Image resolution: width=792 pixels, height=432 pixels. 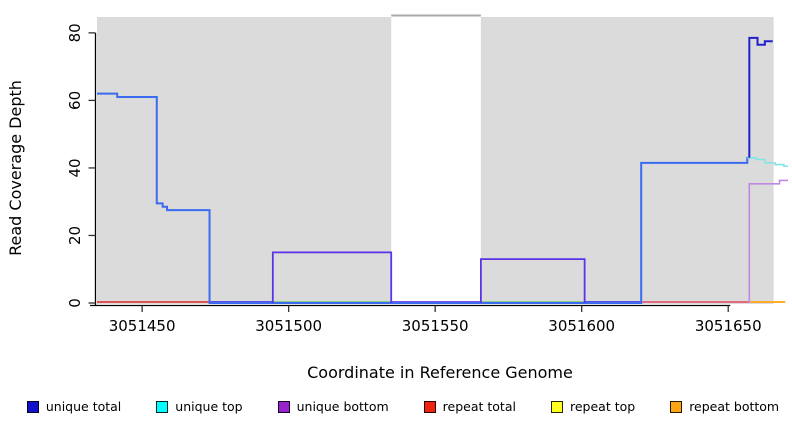 What do you see at coordinates (83, 406) in the screenshot?
I see `legend-label: unique total` at bounding box center [83, 406].